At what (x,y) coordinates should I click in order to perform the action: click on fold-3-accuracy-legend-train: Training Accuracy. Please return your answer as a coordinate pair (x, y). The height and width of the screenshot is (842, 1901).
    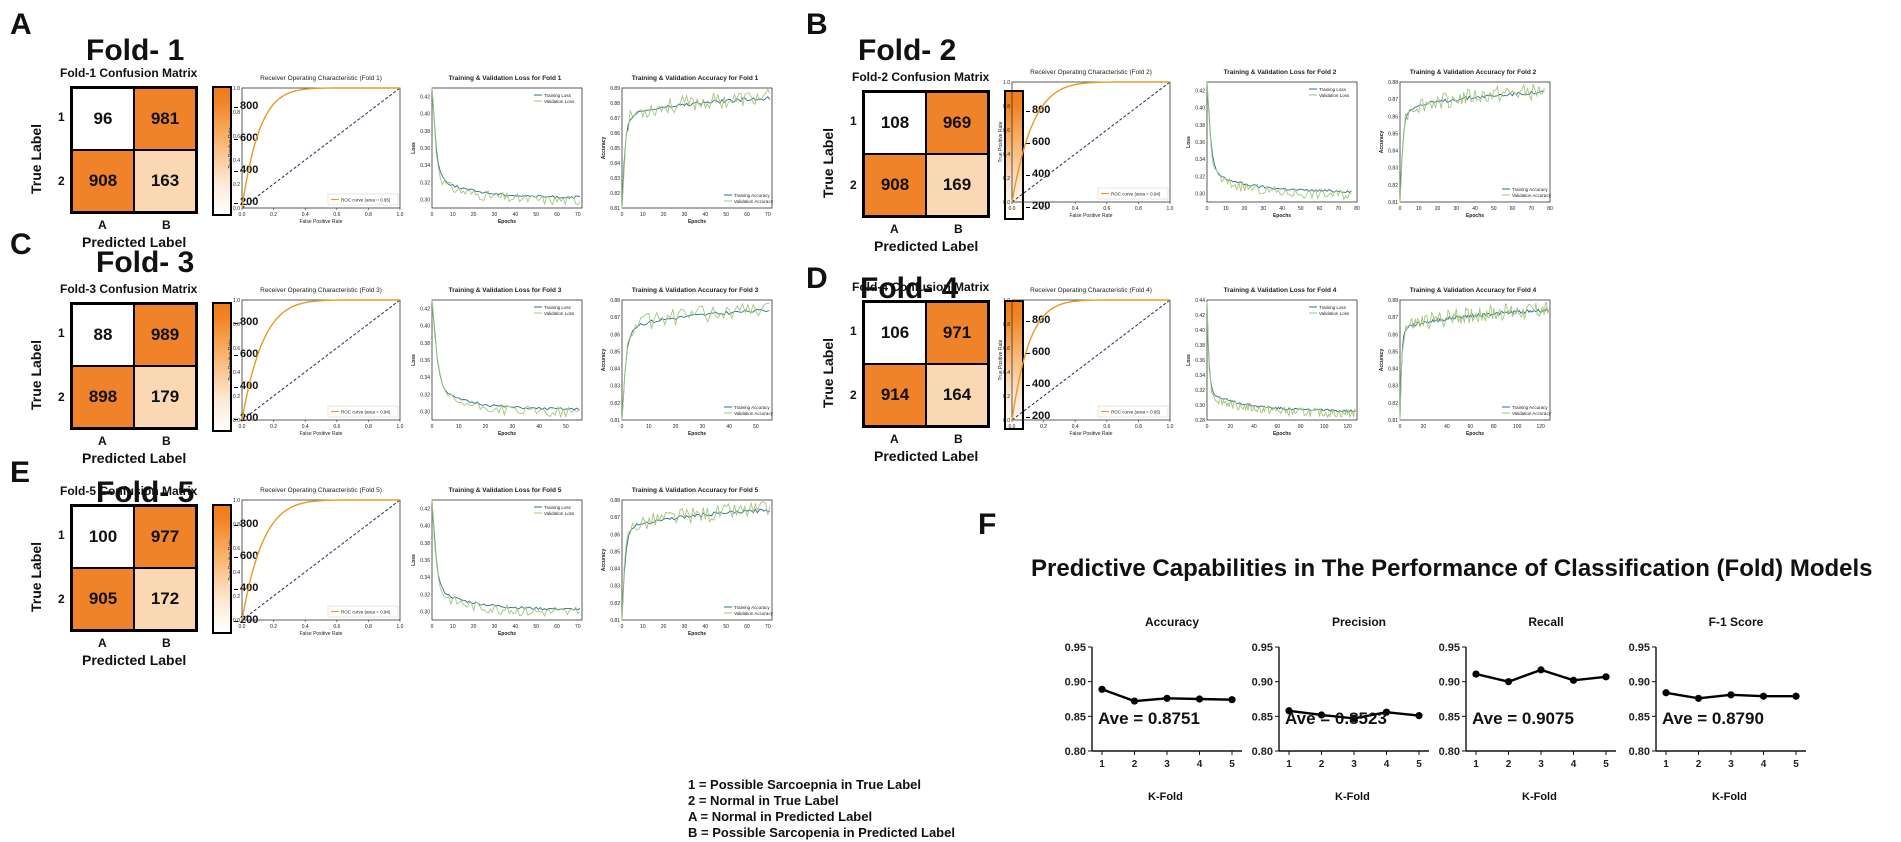
    Looking at the image, I should click on (752, 407).